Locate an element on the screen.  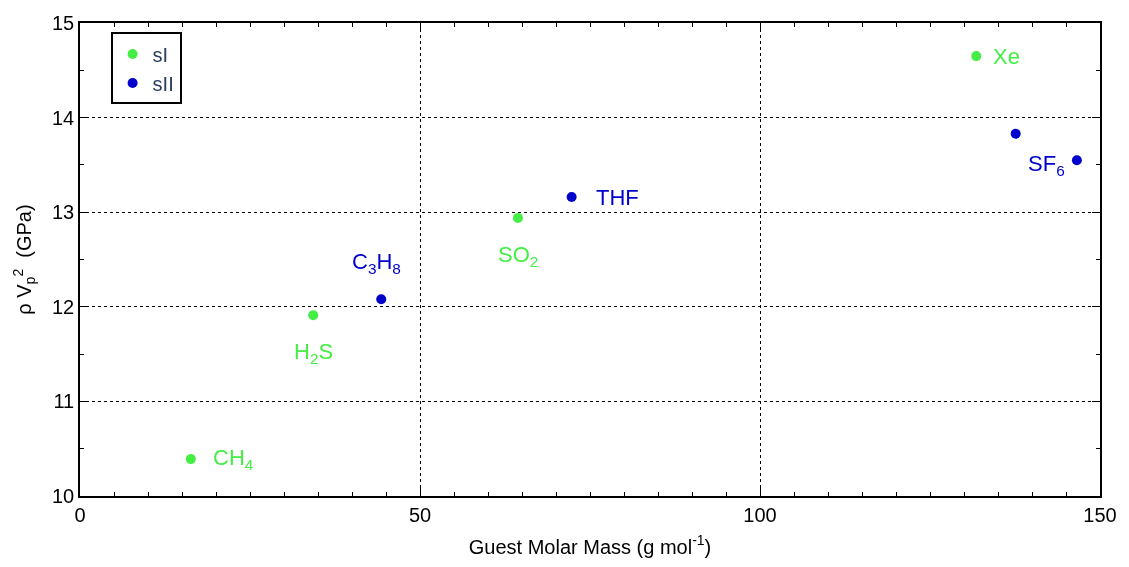
y-tick-label: 15 is located at coordinates (63, 23).